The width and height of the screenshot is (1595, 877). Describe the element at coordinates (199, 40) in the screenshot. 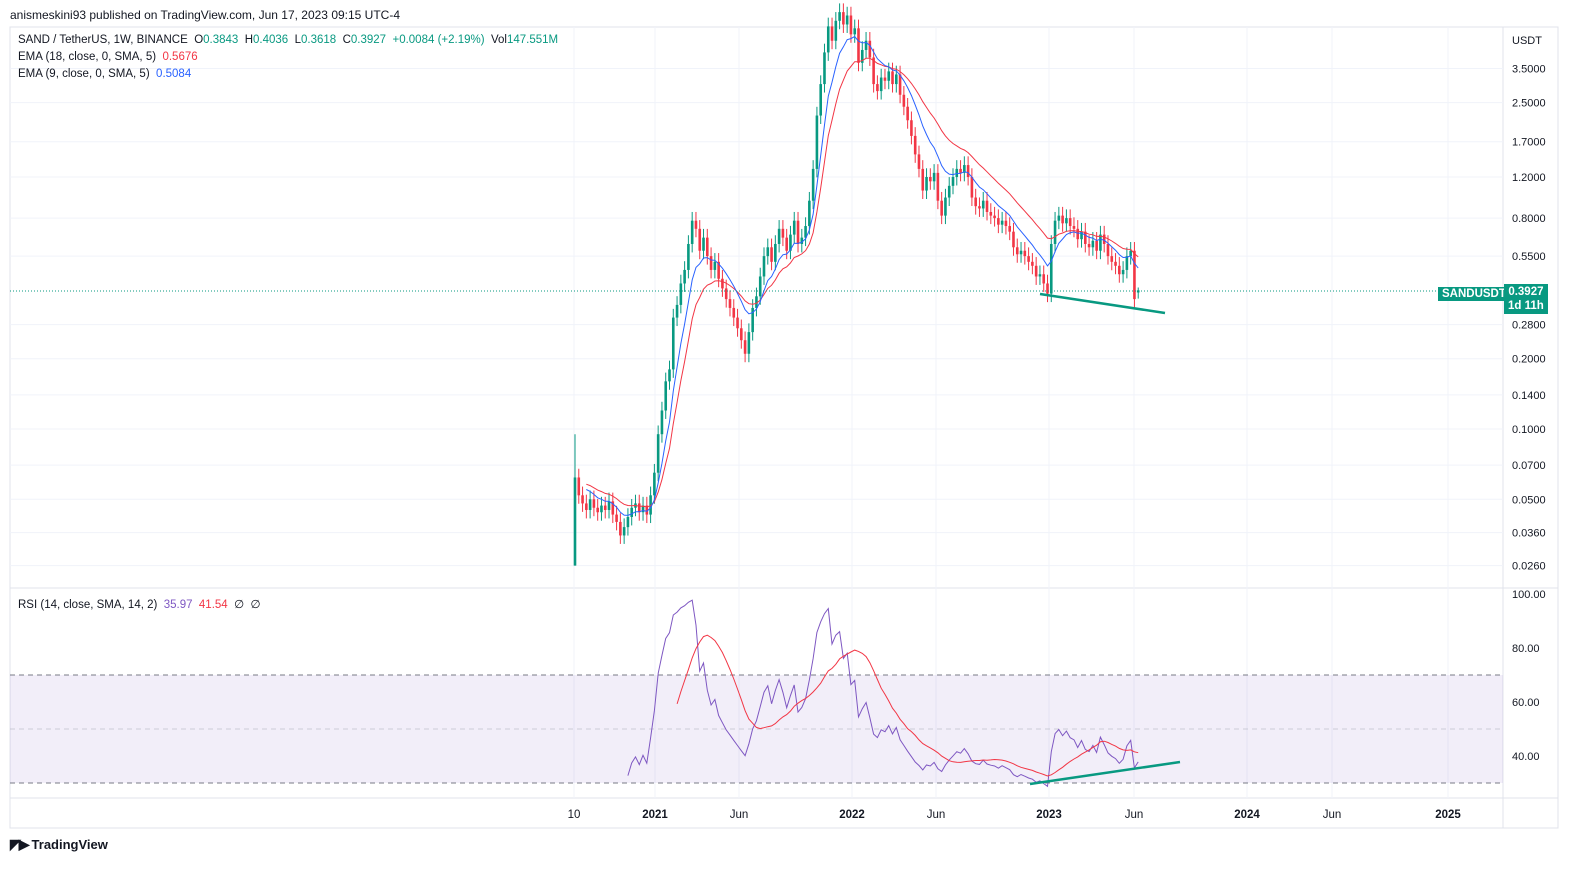

I see `open-label: O` at that location.